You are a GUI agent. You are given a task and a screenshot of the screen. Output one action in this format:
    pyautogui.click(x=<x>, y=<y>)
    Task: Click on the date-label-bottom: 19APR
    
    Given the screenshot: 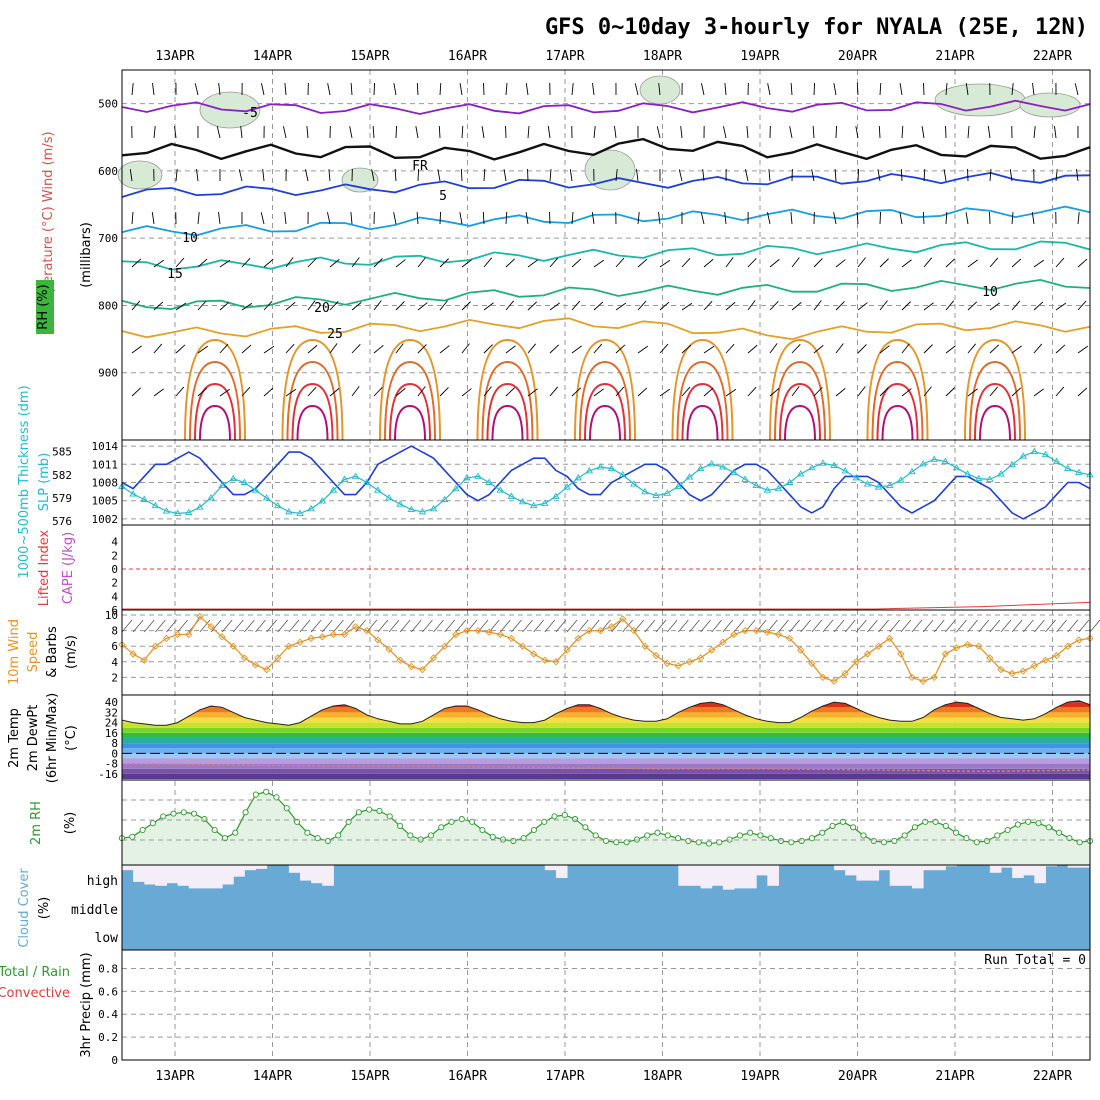 What is the action you would take?
    pyautogui.click(x=759, y=1076)
    